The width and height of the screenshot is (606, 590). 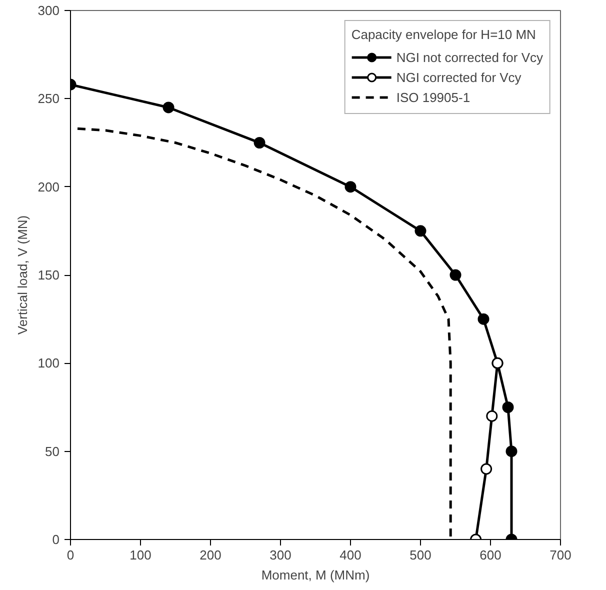 I want to click on y-tick-label: 150, so click(x=49, y=275).